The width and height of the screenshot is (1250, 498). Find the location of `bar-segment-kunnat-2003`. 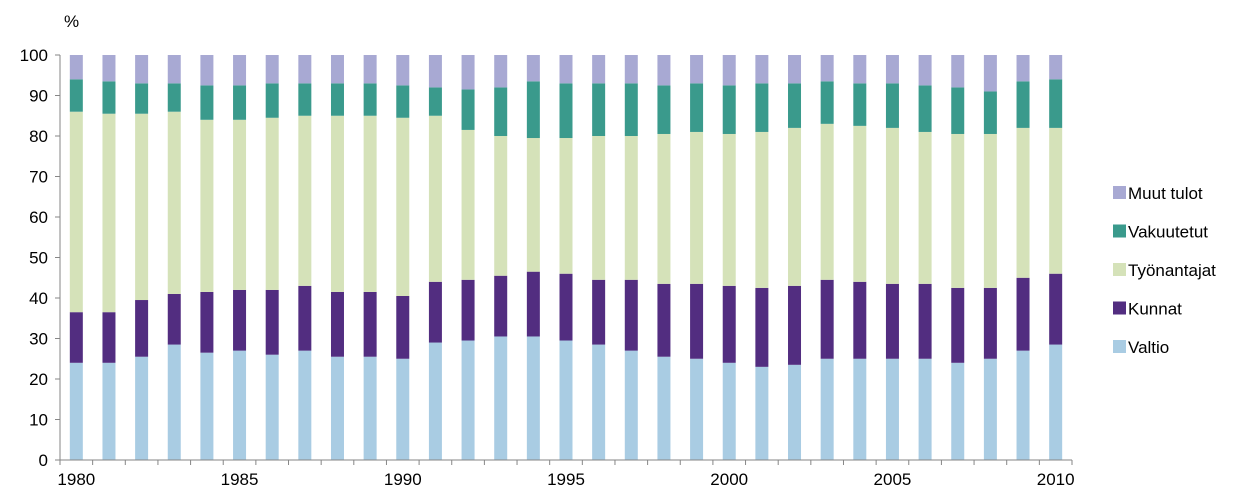

bar-segment-kunnat-2003 is located at coordinates (827, 319).